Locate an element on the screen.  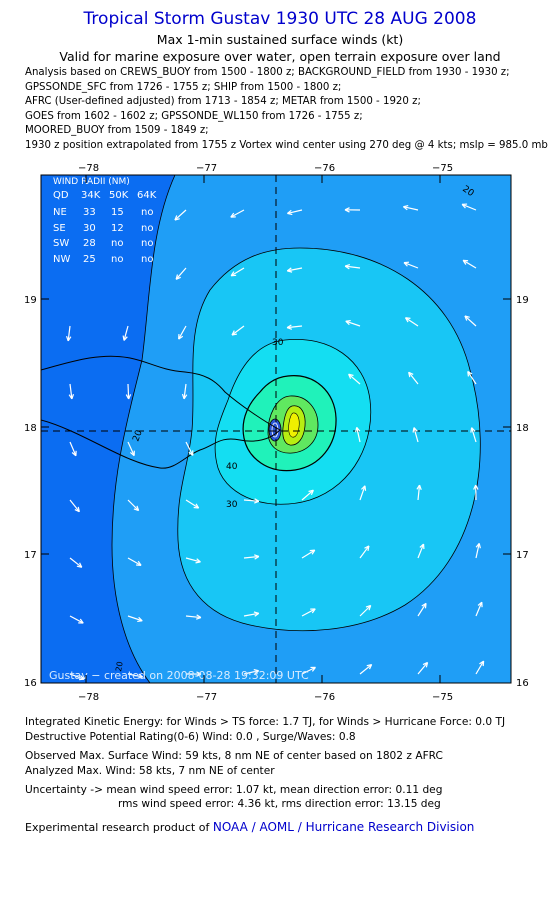
lat-tick-label-left: 16 is located at coordinates (30, 683).